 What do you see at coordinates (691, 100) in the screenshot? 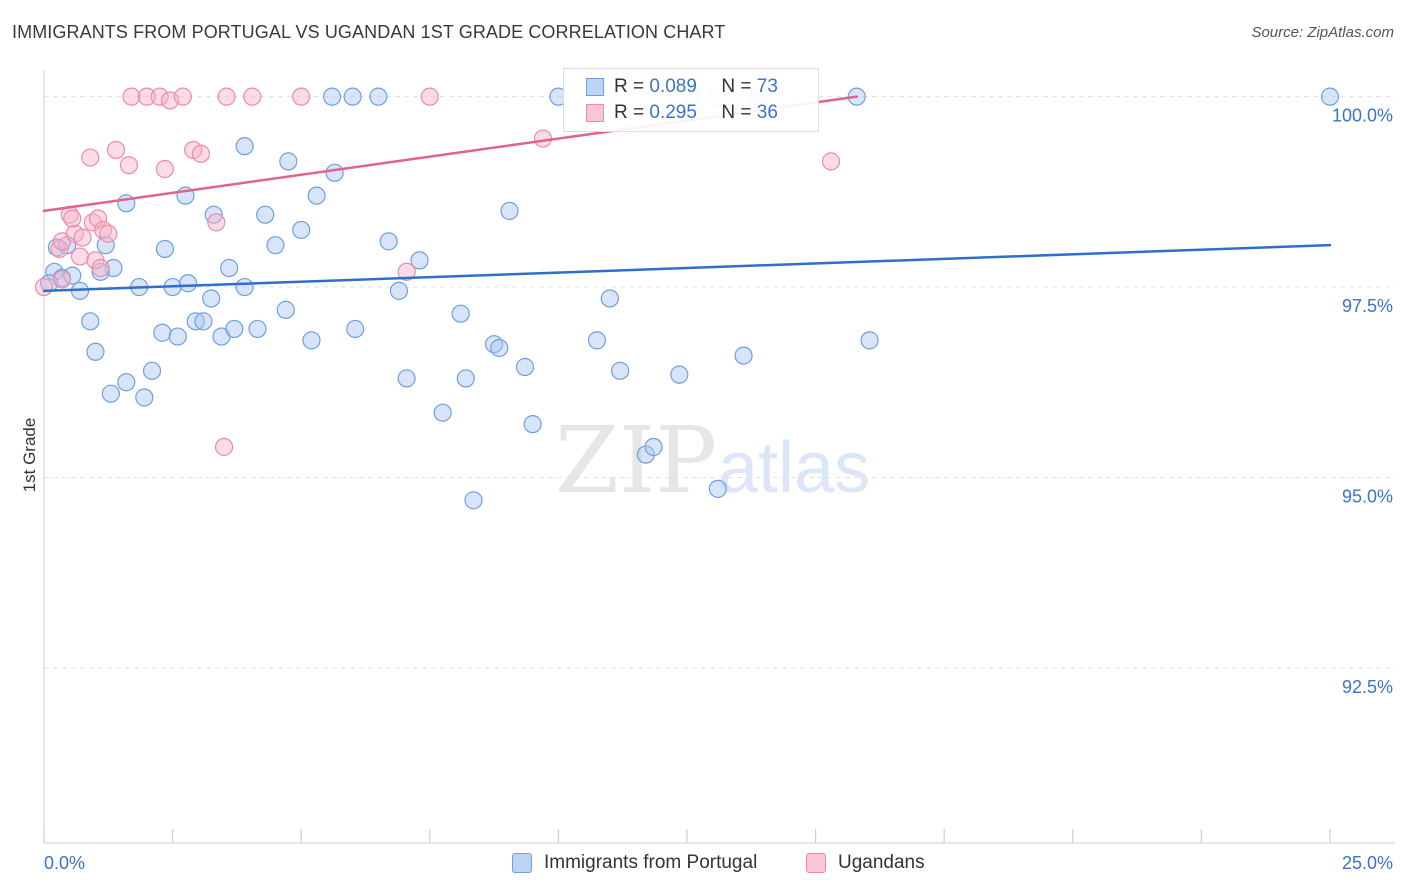
I see `correlation-legend: R = 0.089 N = 73 R = 0.295 N = 36` at bounding box center [691, 100].